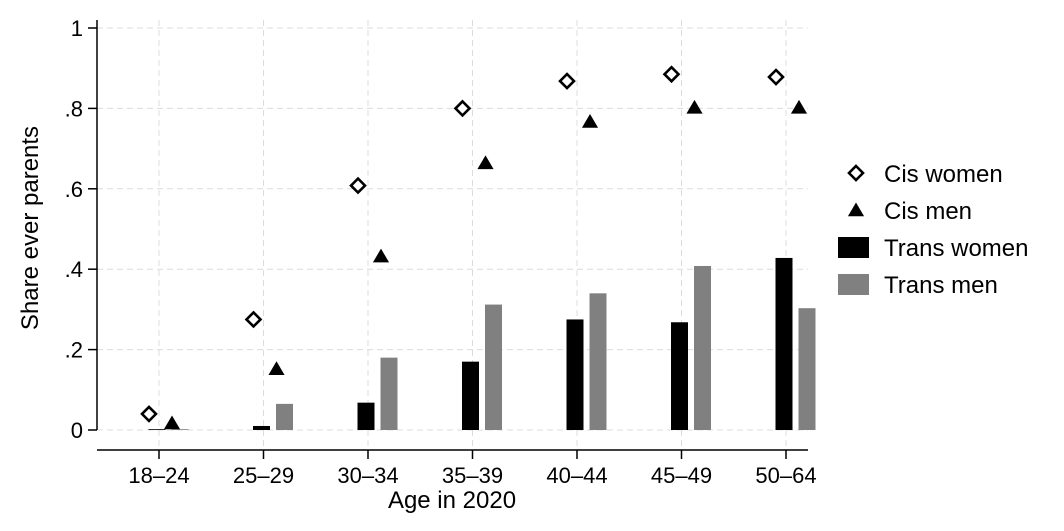 This screenshot has height=531, width=1064. What do you see at coordinates (853, 247) in the screenshot?
I see `legend-swatch-trans-women` at bounding box center [853, 247].